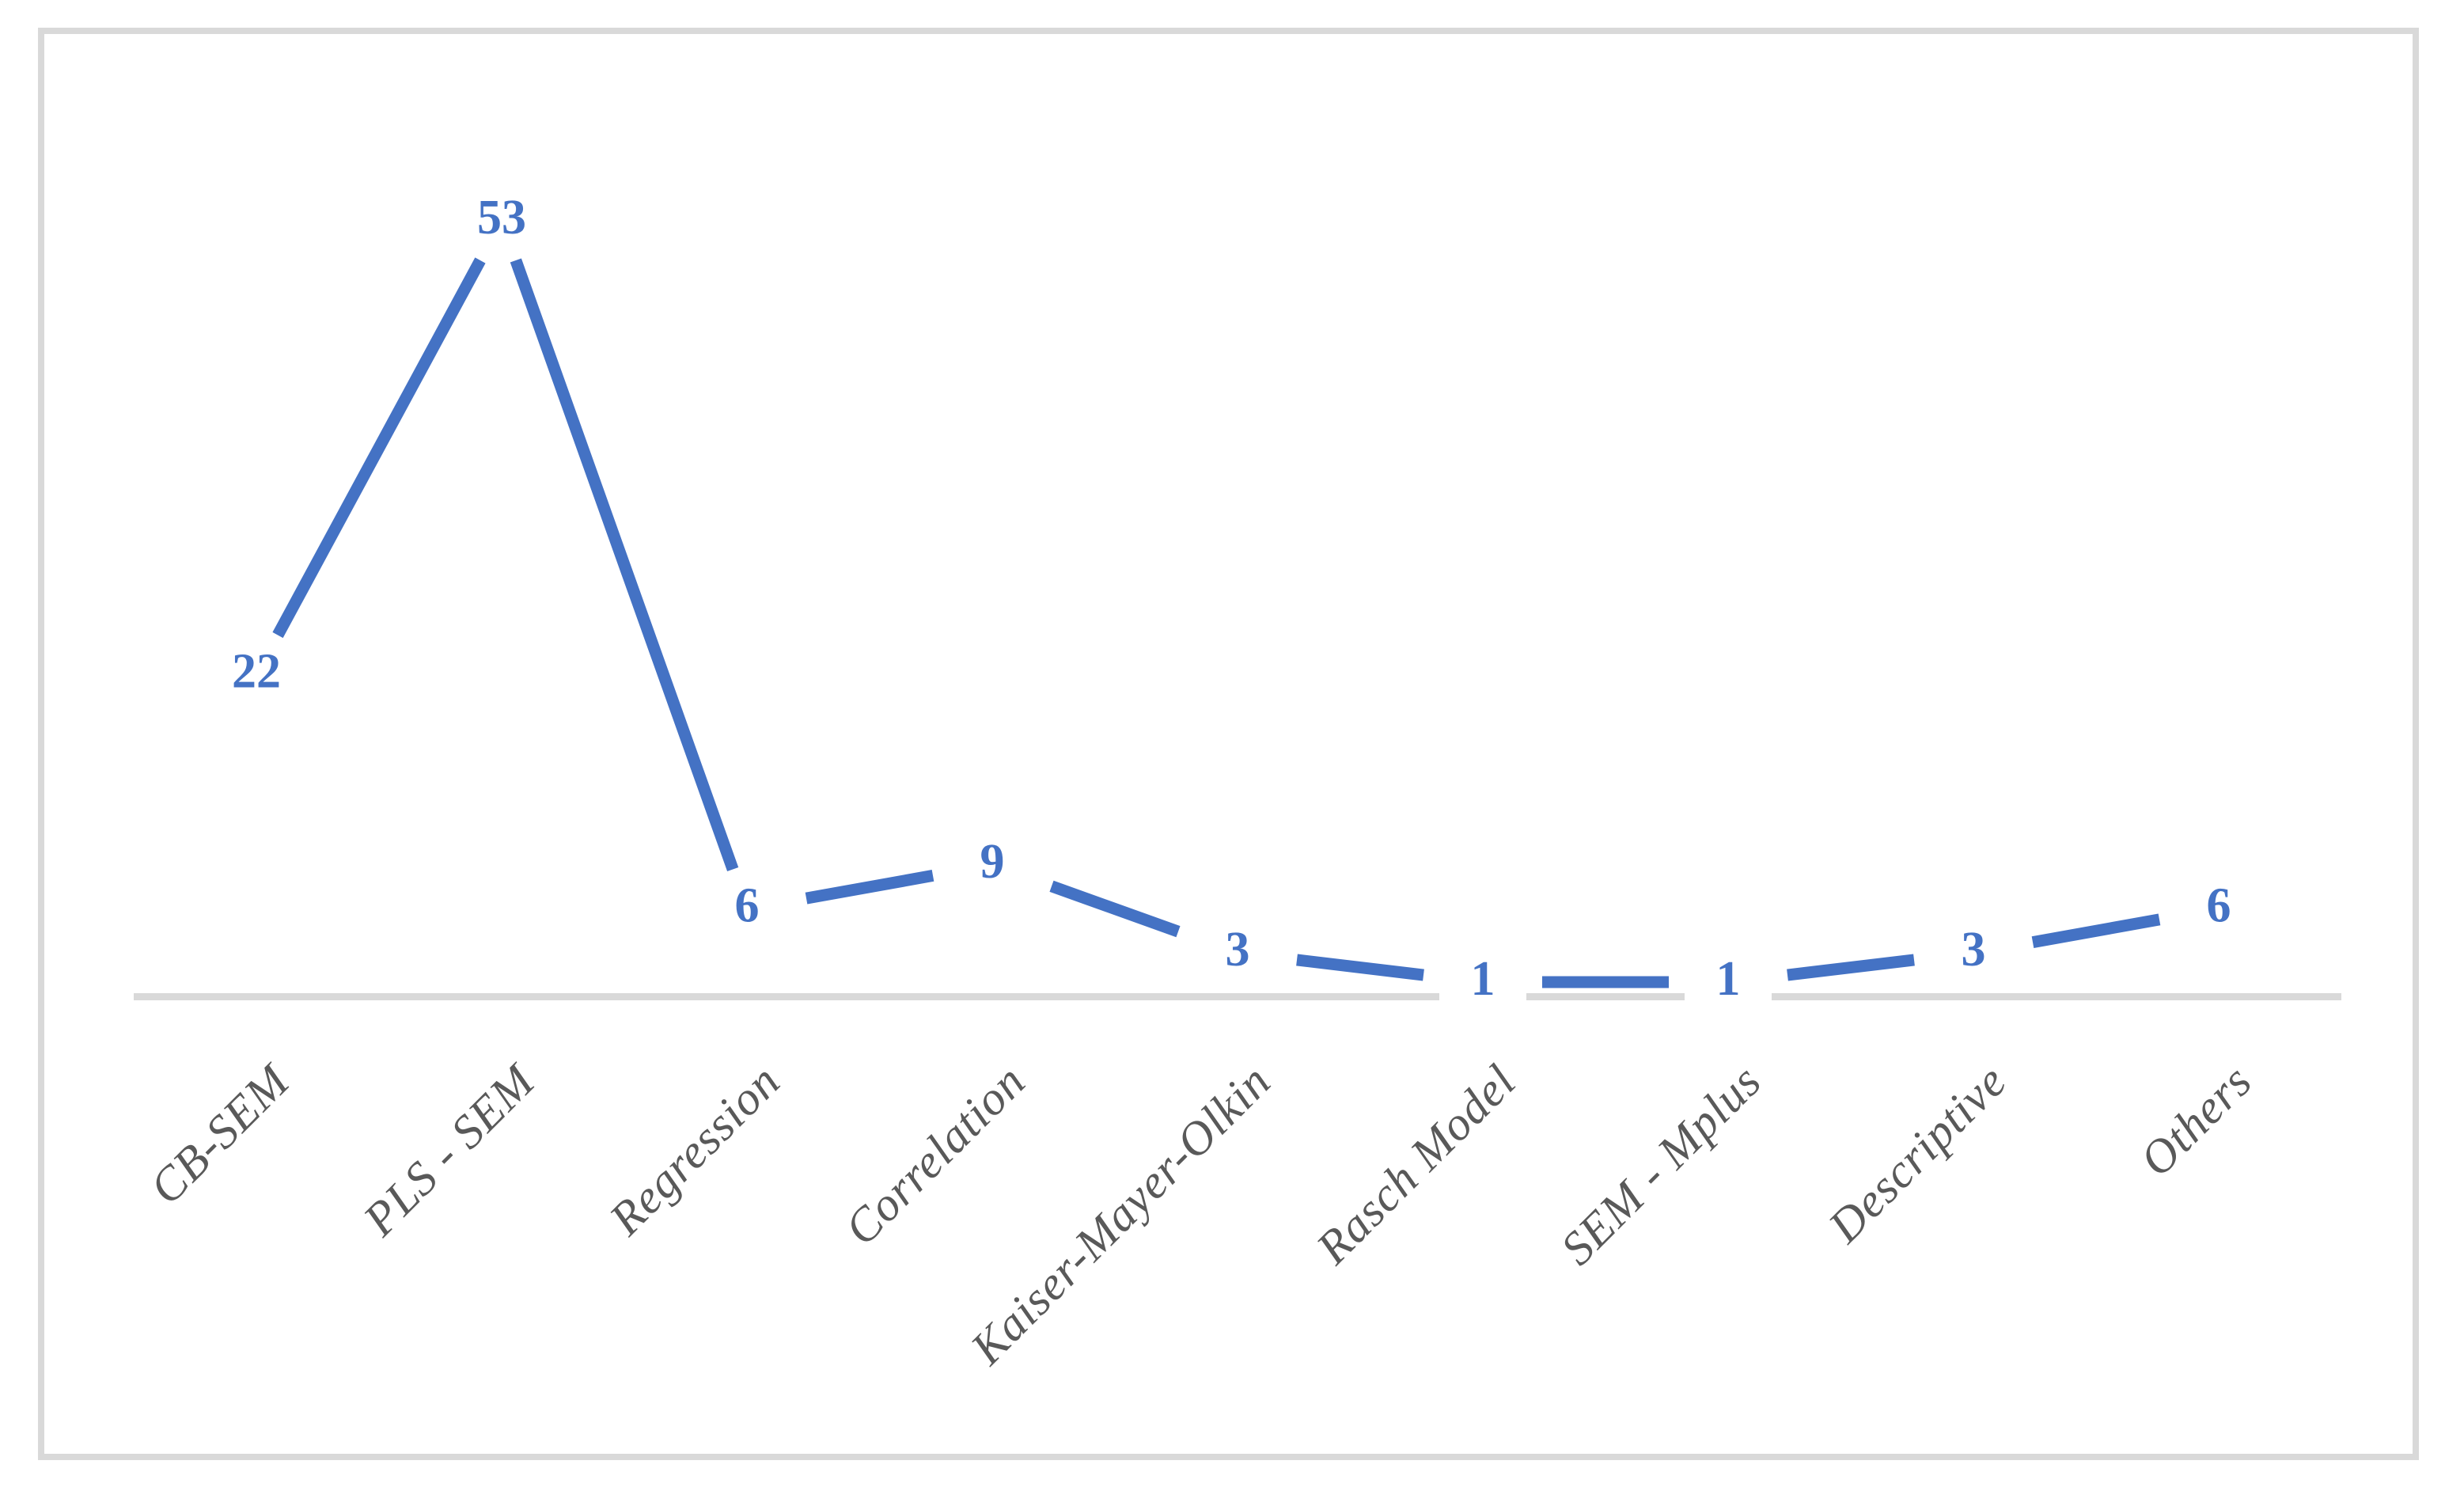  I want to click on category-label: PLS - SEM, so click(449, 1150).